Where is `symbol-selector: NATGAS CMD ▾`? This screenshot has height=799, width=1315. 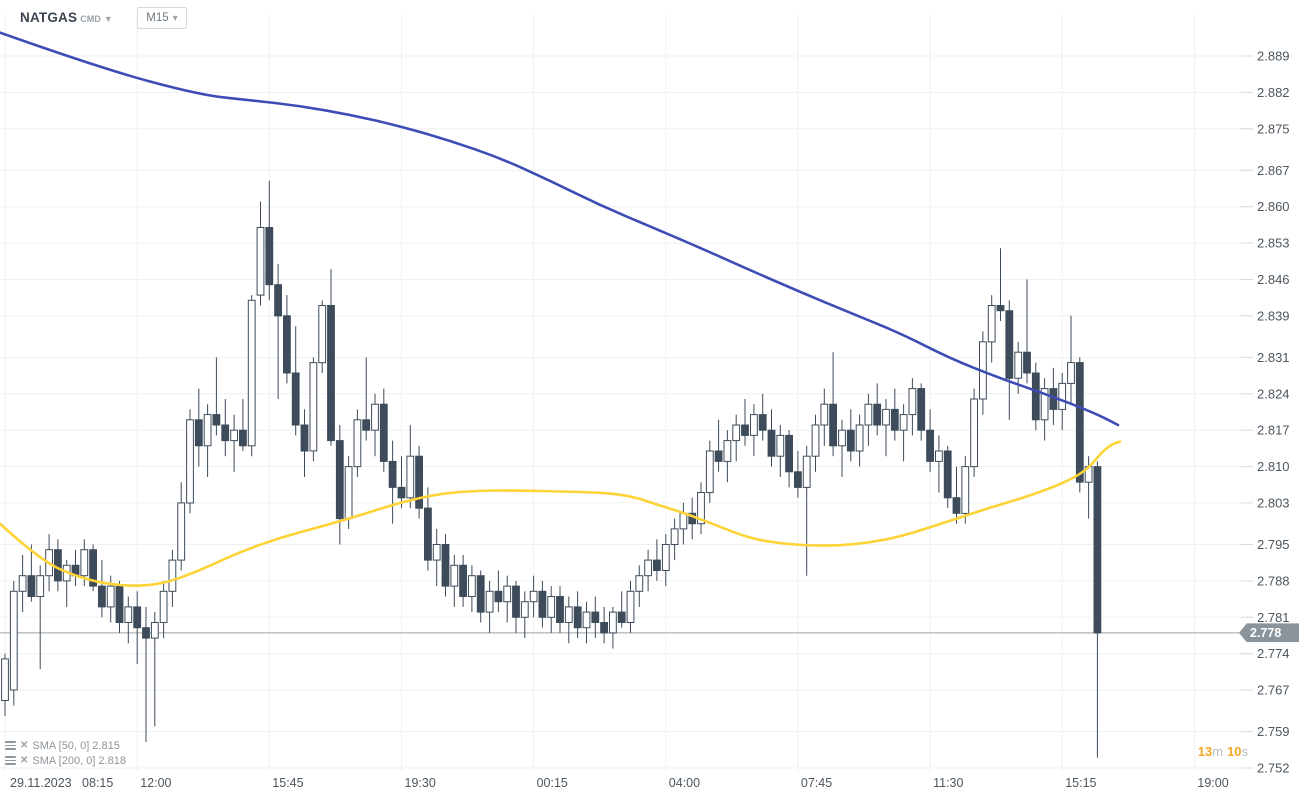 symbol-selector: NATGAS CMD ▾ is located at coordinates (65, 18).